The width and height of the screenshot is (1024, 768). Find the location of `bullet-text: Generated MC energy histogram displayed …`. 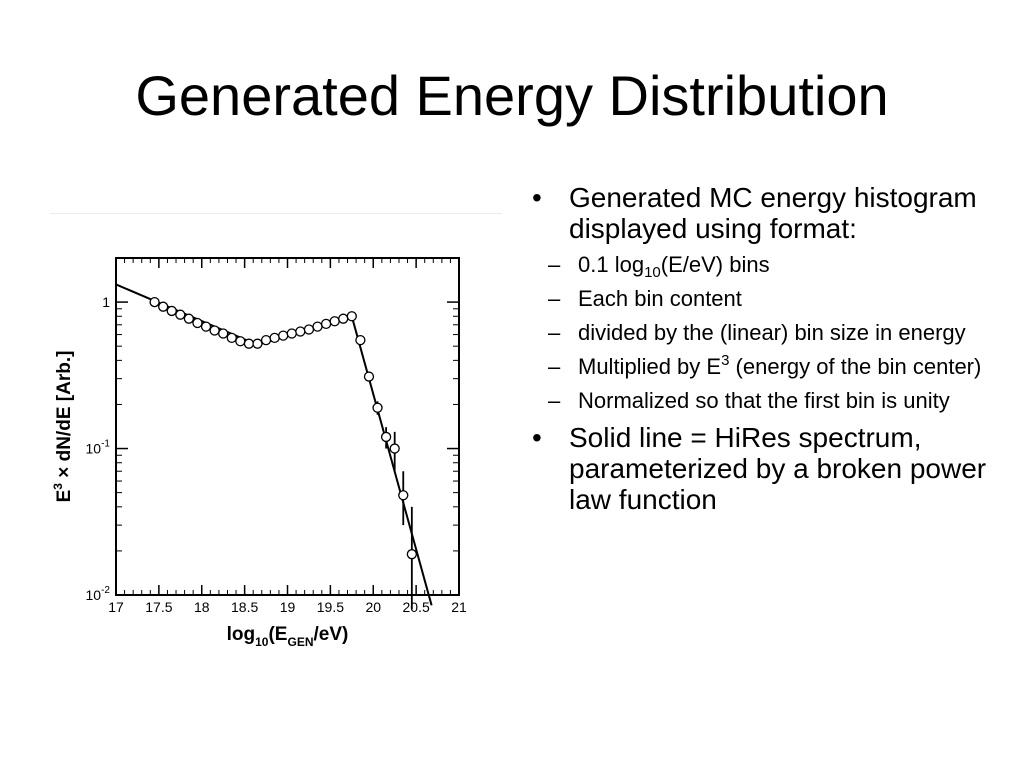

bullet-text: Generated MC energy histogram displayed … is located at coordinates (773, 213).